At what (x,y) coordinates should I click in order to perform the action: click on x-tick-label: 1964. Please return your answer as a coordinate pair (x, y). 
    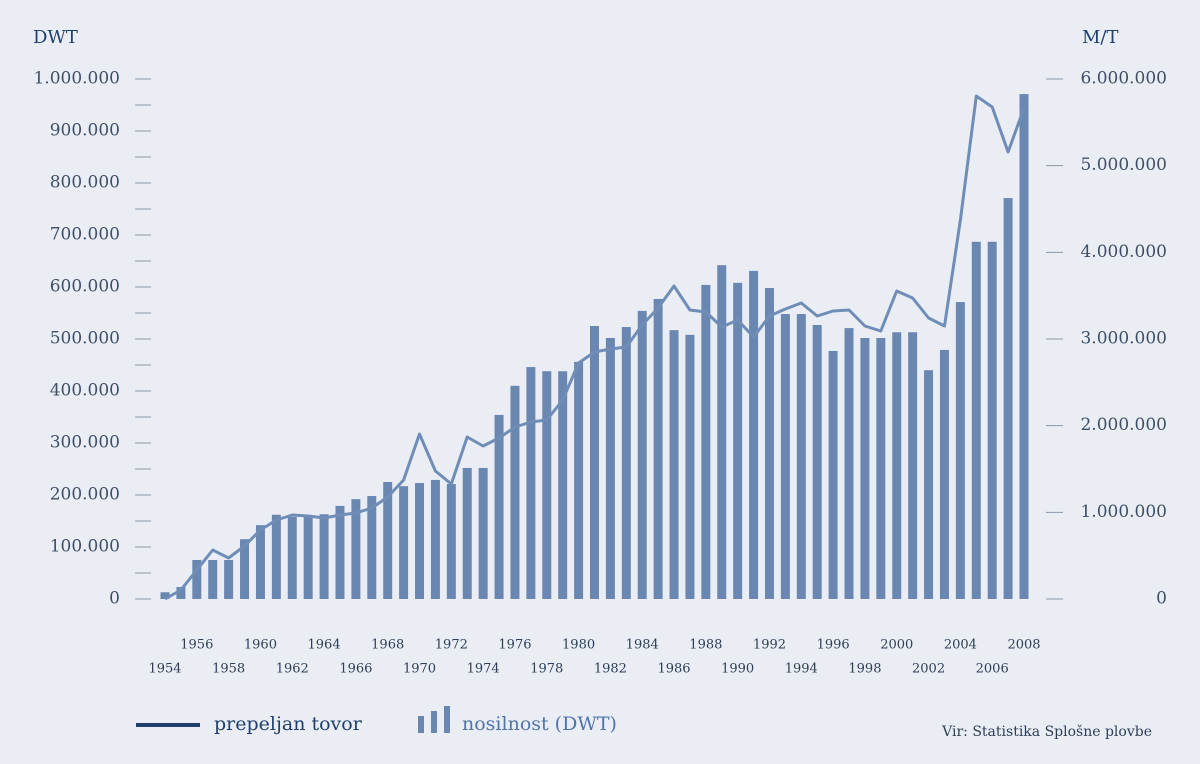
    Looking at the image, I should click on (324, 645).